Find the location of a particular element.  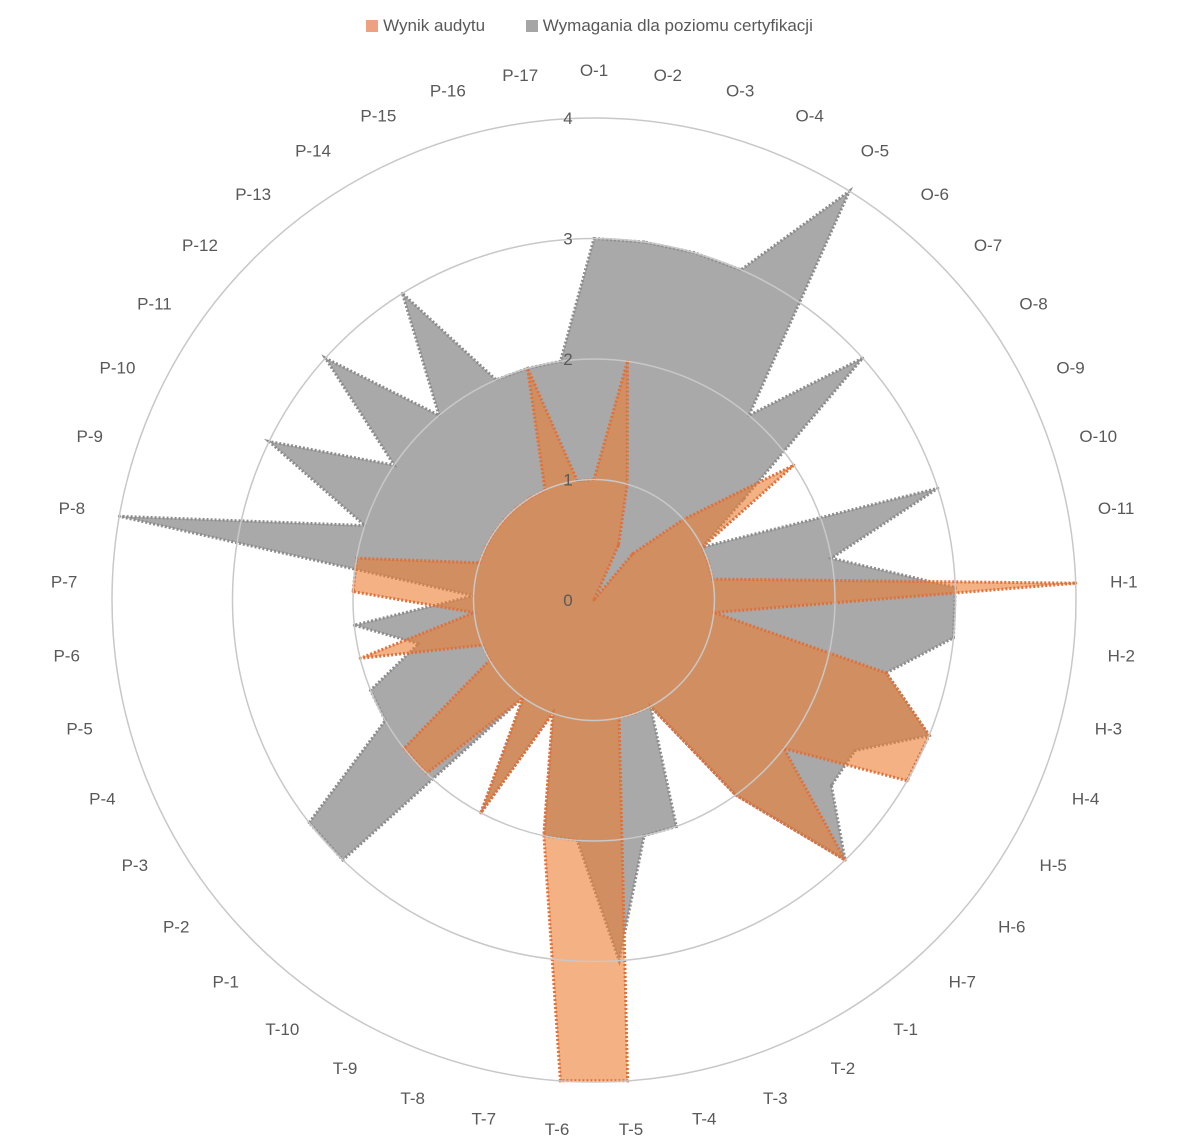

category-label: P-14 is located at coordinates (313, 150).